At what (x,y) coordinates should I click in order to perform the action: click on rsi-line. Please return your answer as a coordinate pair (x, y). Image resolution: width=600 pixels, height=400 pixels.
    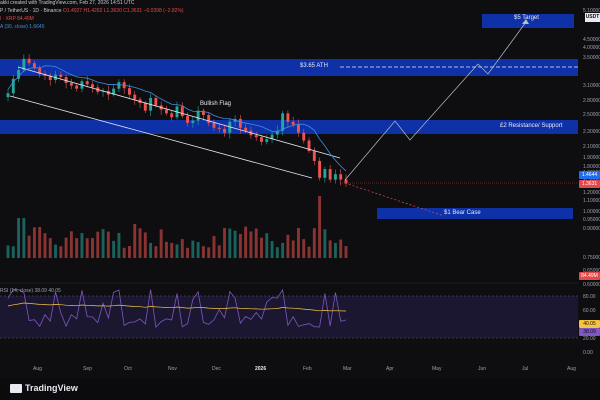
    Looking at the image, I should click on (177, 308).